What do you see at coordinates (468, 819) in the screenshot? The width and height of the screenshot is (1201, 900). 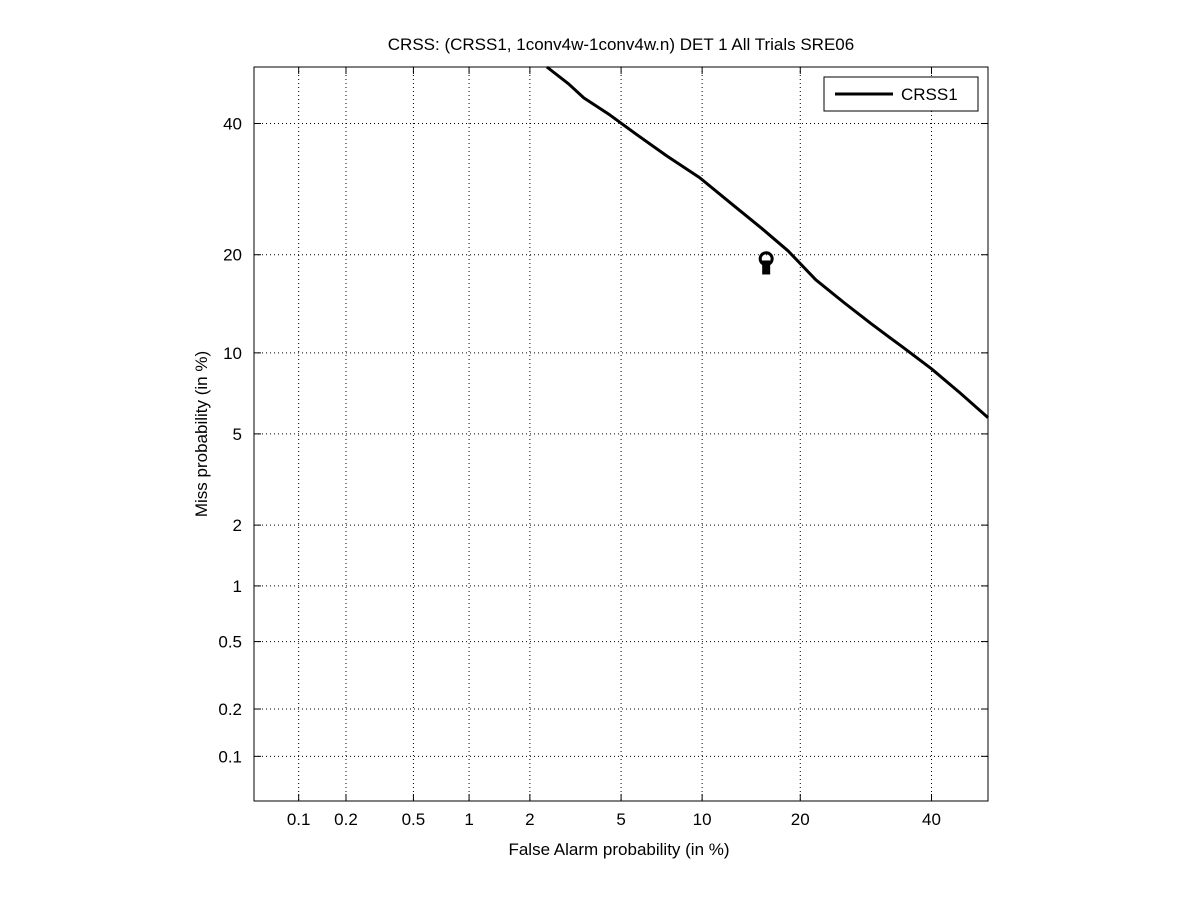 I see `x-tick-label: 1` at bounding box center [468, 819].